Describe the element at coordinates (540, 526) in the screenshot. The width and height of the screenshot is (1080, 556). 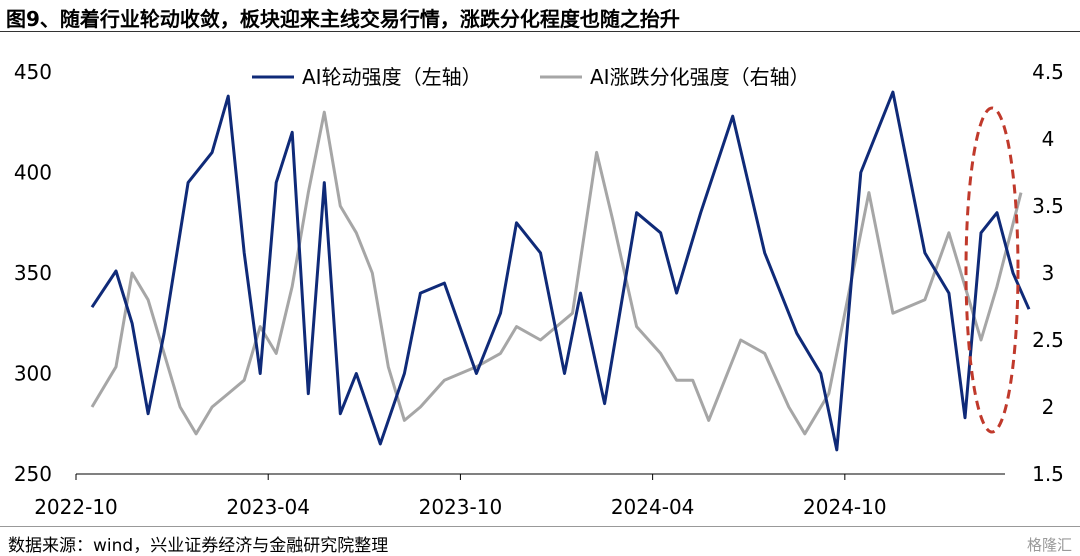
I see `footer-divider` at that location.